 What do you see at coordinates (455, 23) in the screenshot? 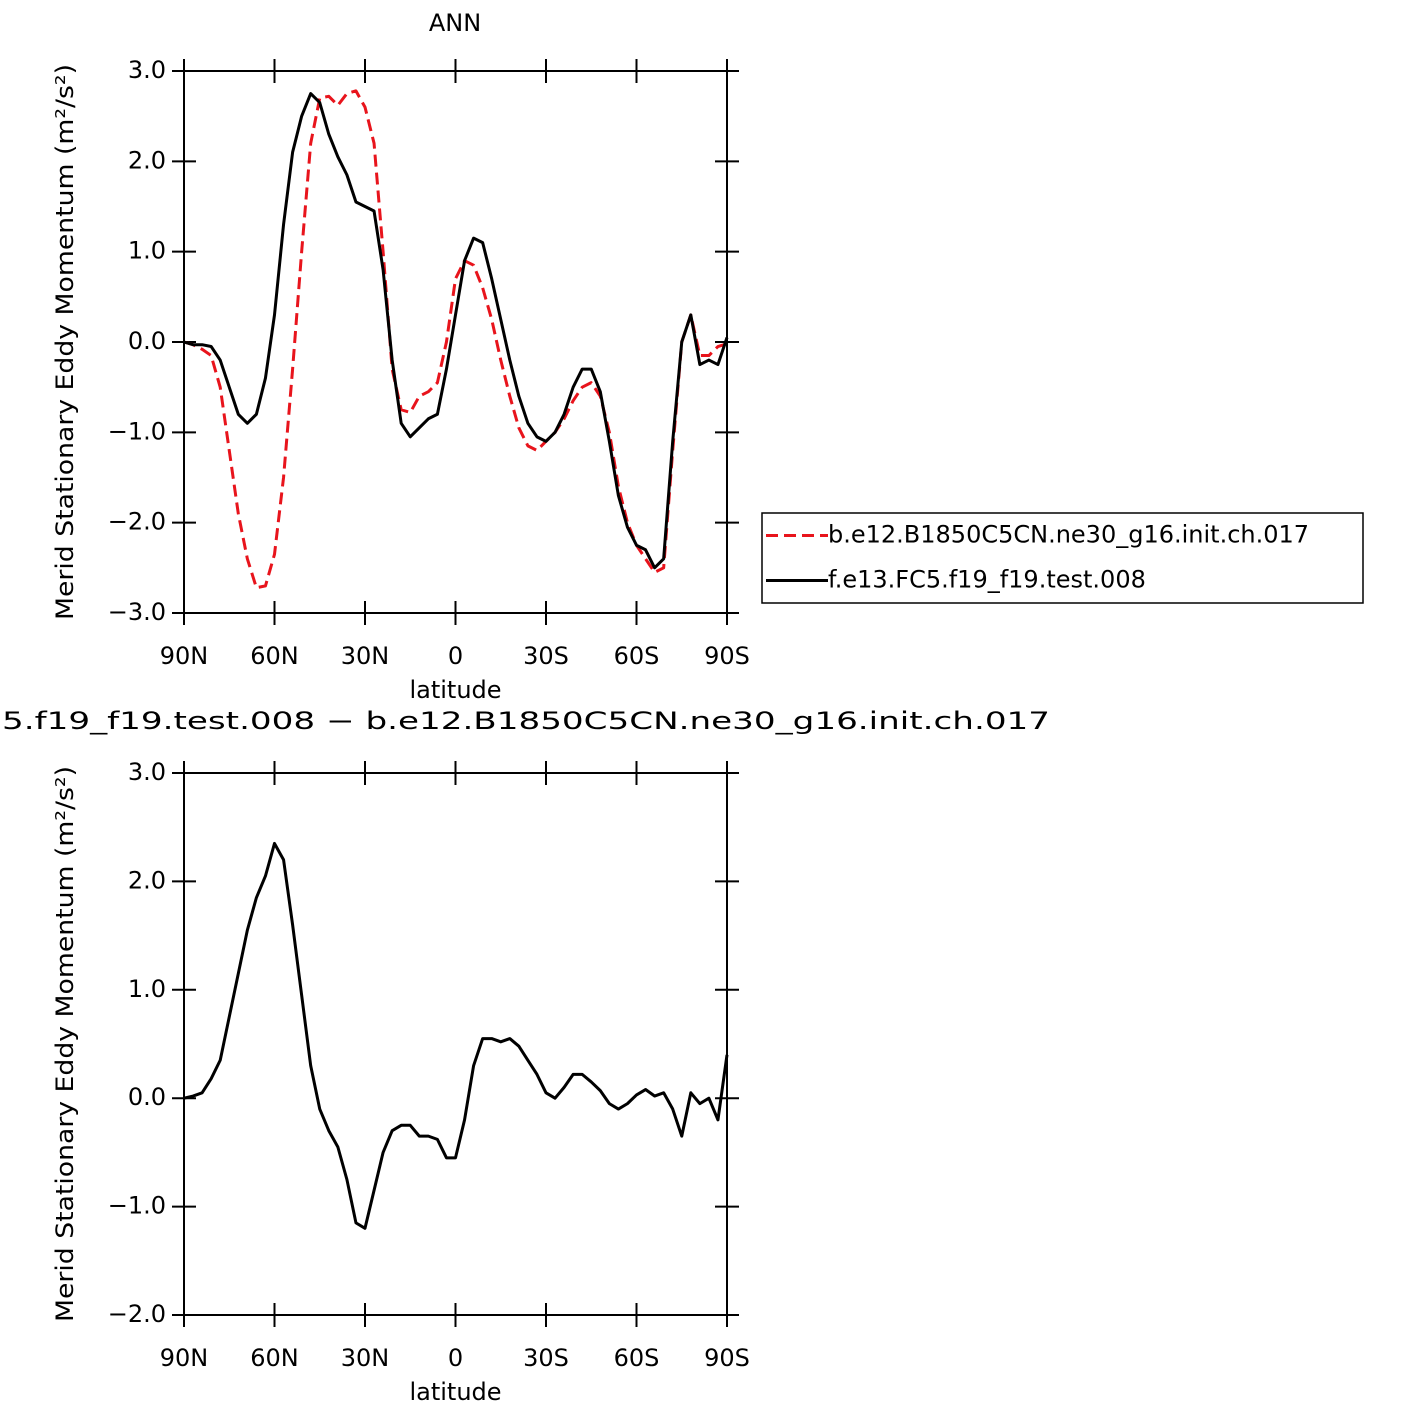
I see `chart-title: ANN` at bounding box center [455, 23].